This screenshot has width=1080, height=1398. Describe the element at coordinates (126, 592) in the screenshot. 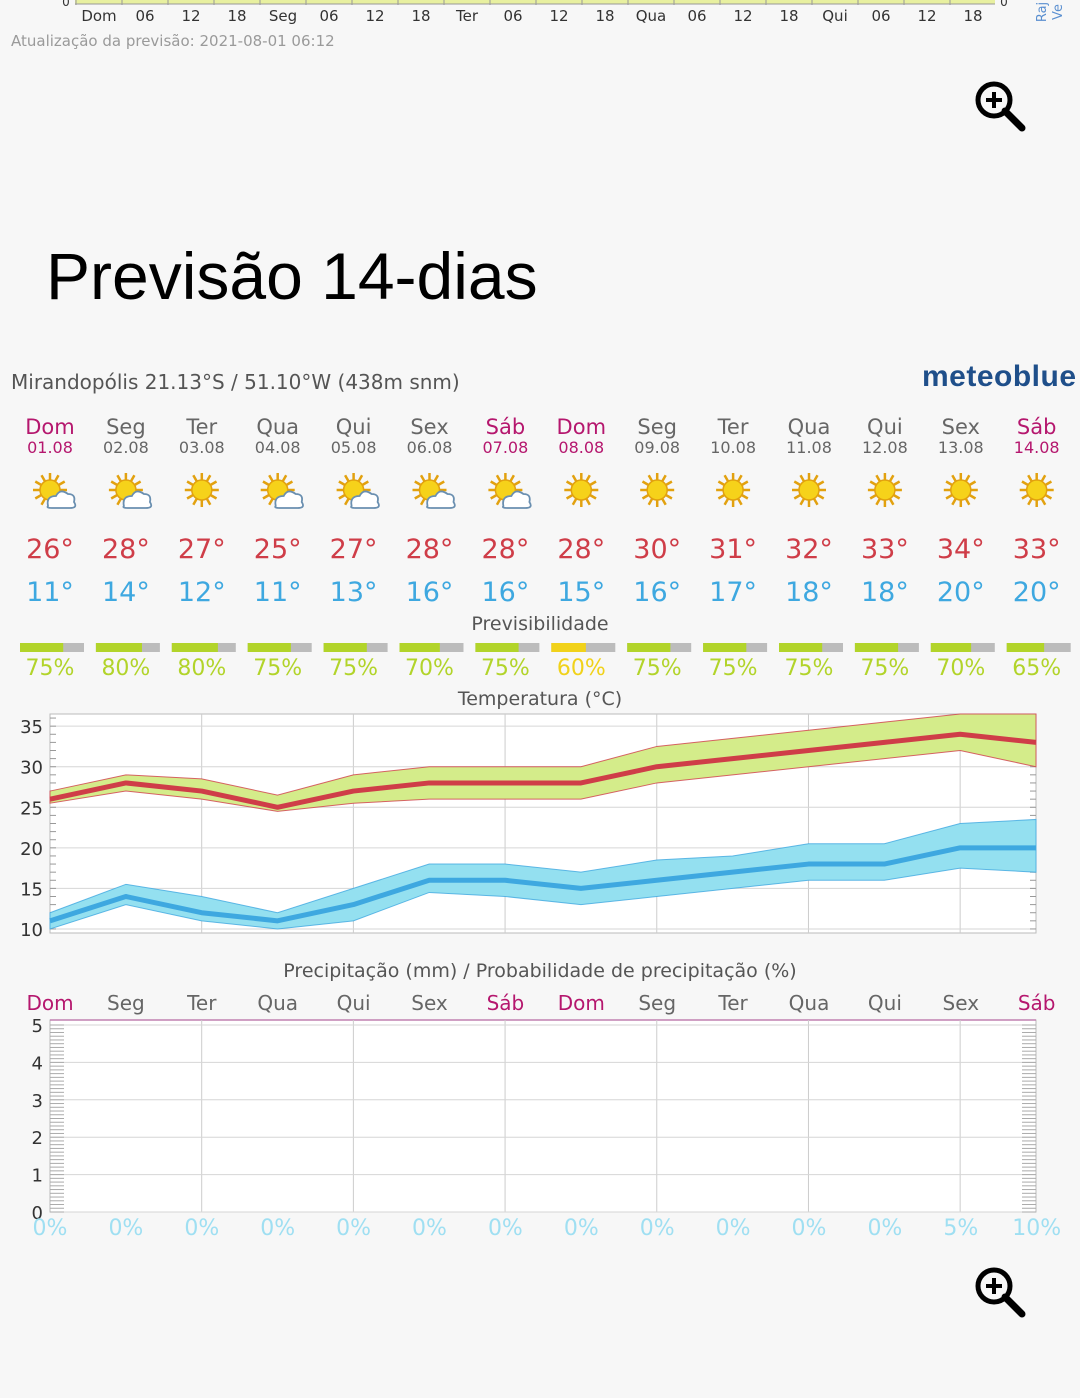

I see `min-temperature-label: 14°` at that location.